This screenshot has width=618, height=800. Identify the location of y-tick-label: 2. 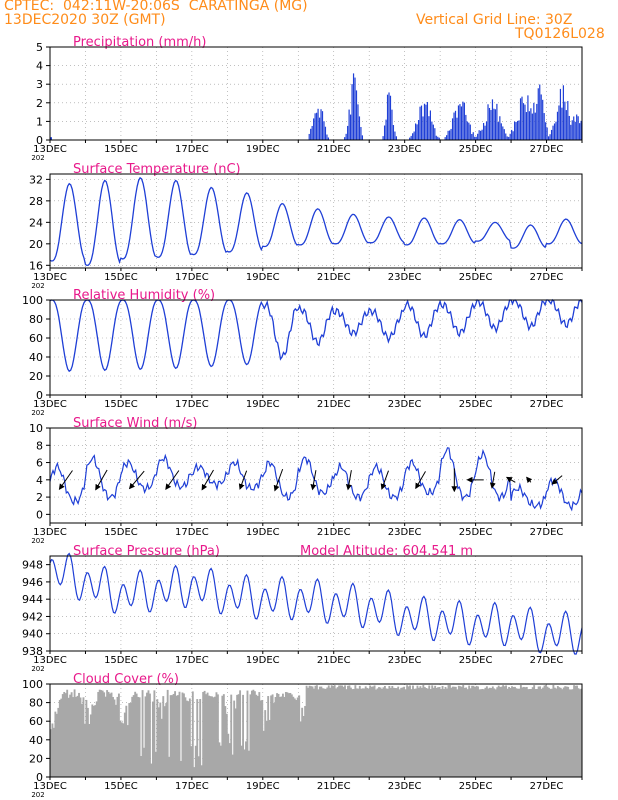
(39, 103).